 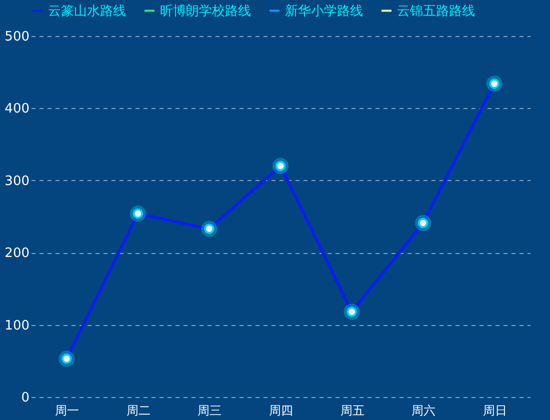 What do you see at coordinates (17, 181) in the screenshot?
I see `y-tick-label: 300` at bounding box center [17, 181].